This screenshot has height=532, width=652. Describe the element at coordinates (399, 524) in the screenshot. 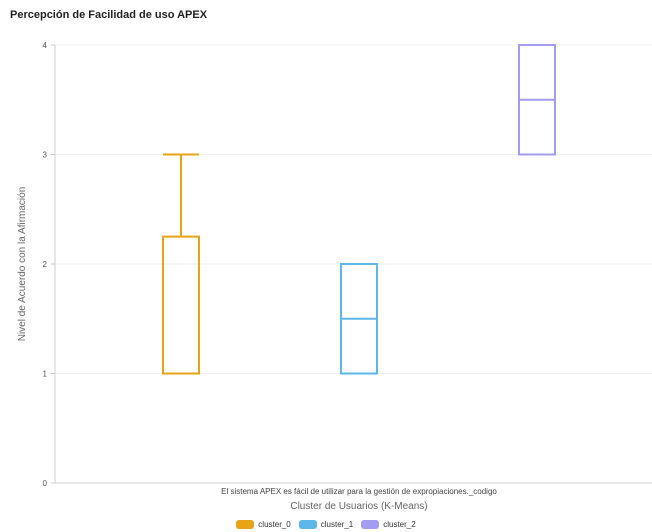

I see `legend-label: cluster_2` at that location.